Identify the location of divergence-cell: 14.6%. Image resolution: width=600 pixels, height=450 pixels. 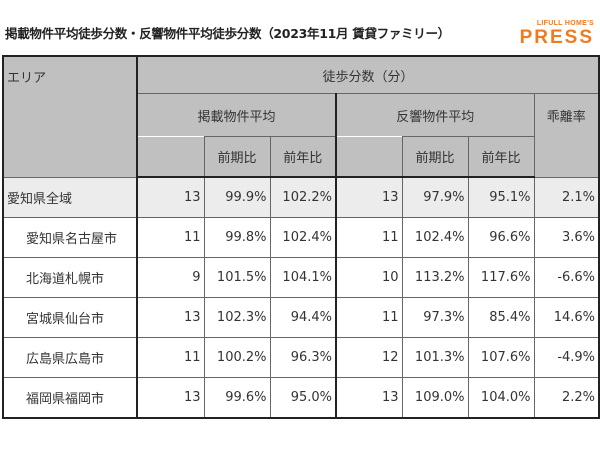
(566, 317).